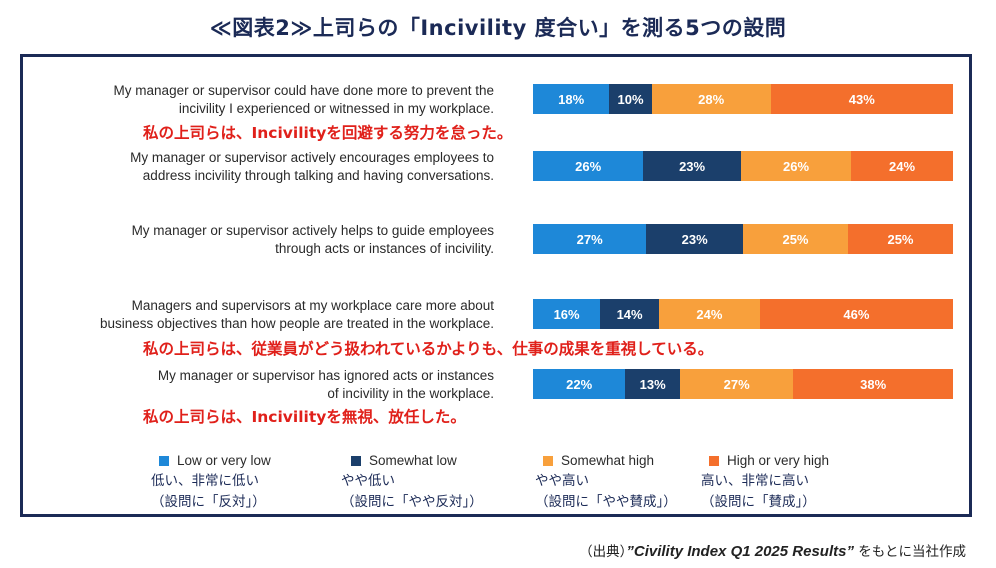 This screenshot has width=996, height=568. I want to click on data-label-high-row-1: 43%, so click(861, 99).